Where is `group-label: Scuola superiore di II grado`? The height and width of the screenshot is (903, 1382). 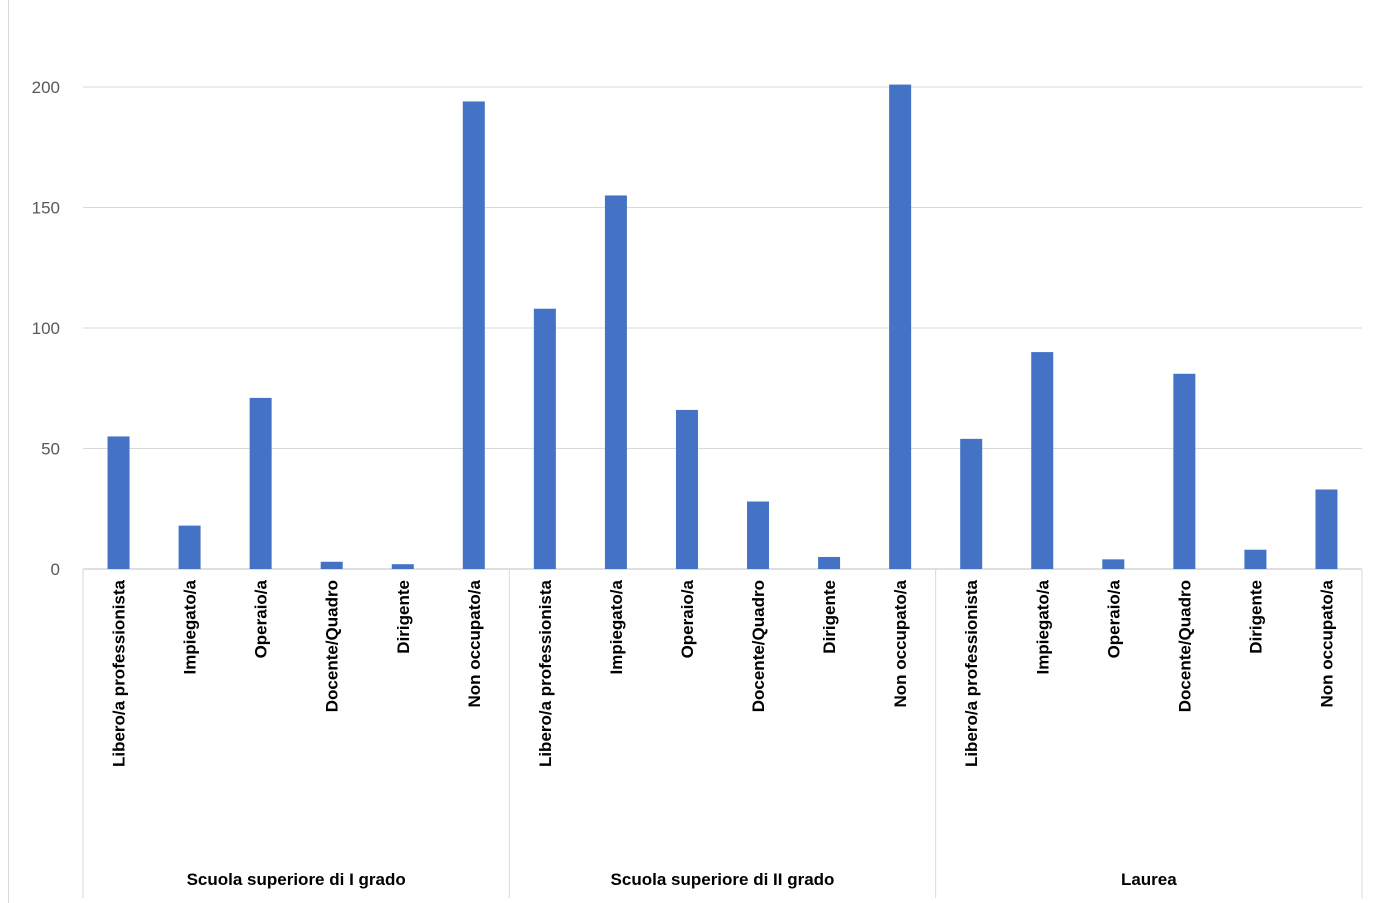 group-label: Scuola superiore di II grado is located at coordinates (723, 879).